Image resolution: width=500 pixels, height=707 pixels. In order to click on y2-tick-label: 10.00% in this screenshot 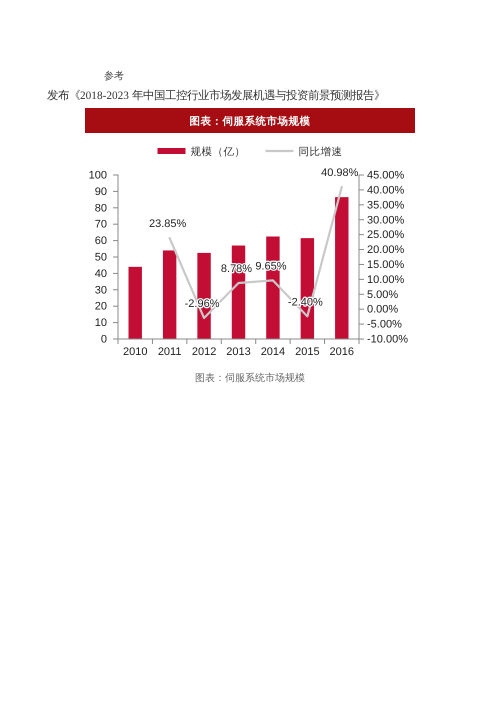, I will do `click(386, 280)`.